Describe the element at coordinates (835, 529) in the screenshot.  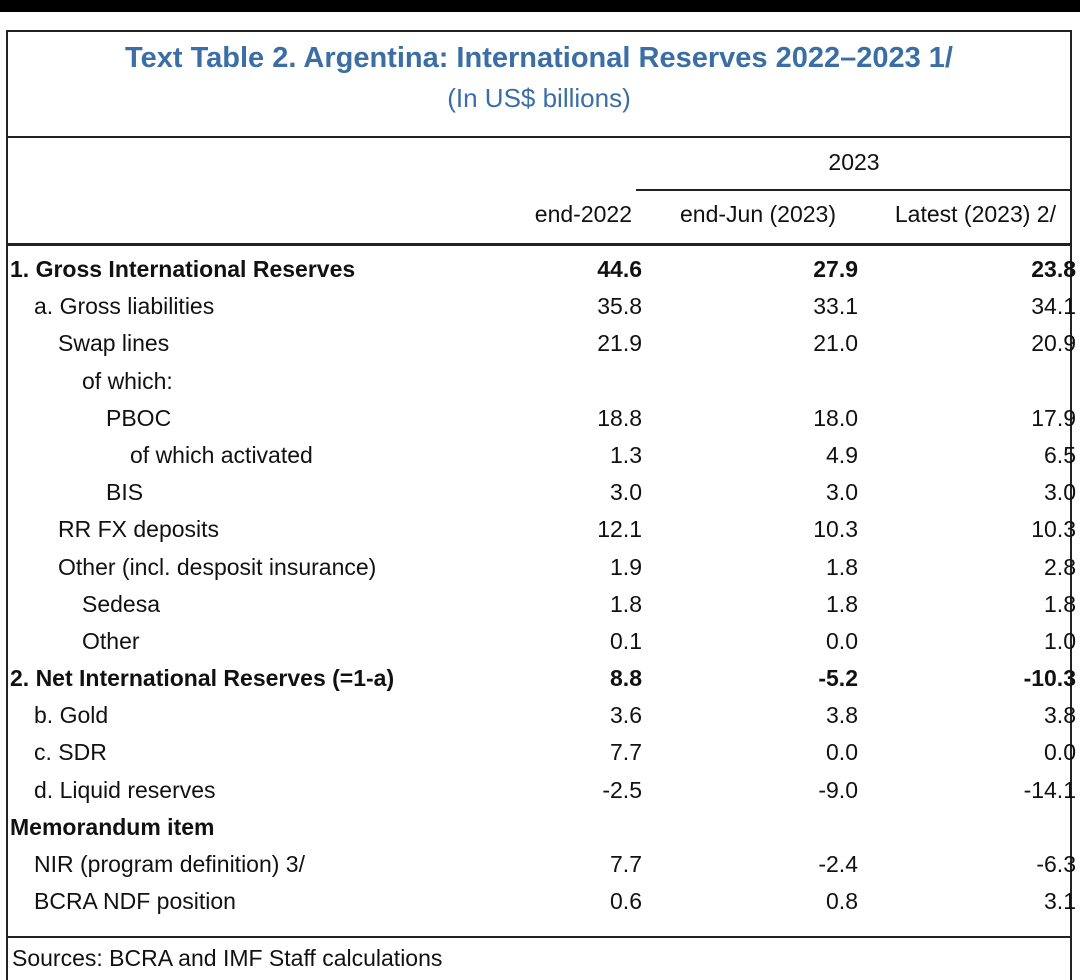
I see `cell-end-jun: 10.3` at that location.